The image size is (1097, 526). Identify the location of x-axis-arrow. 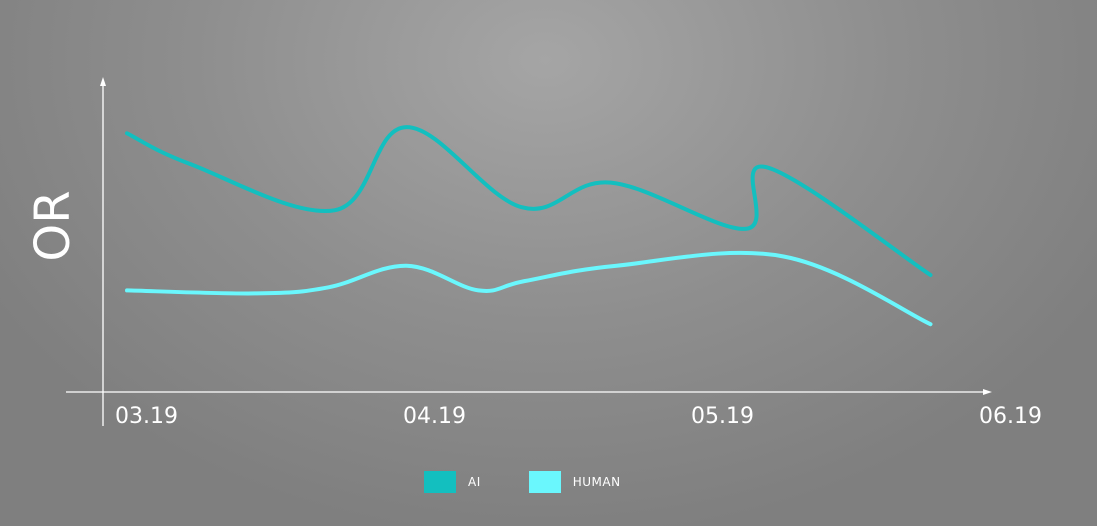
(987, 392).